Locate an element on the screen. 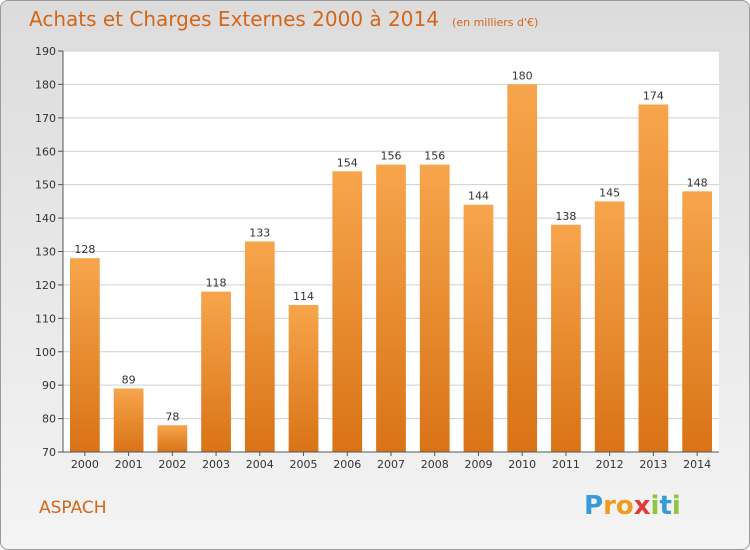 The height and width of the screenshot is (550, 750). data-label: 128 is located at coordinates (84, 249).